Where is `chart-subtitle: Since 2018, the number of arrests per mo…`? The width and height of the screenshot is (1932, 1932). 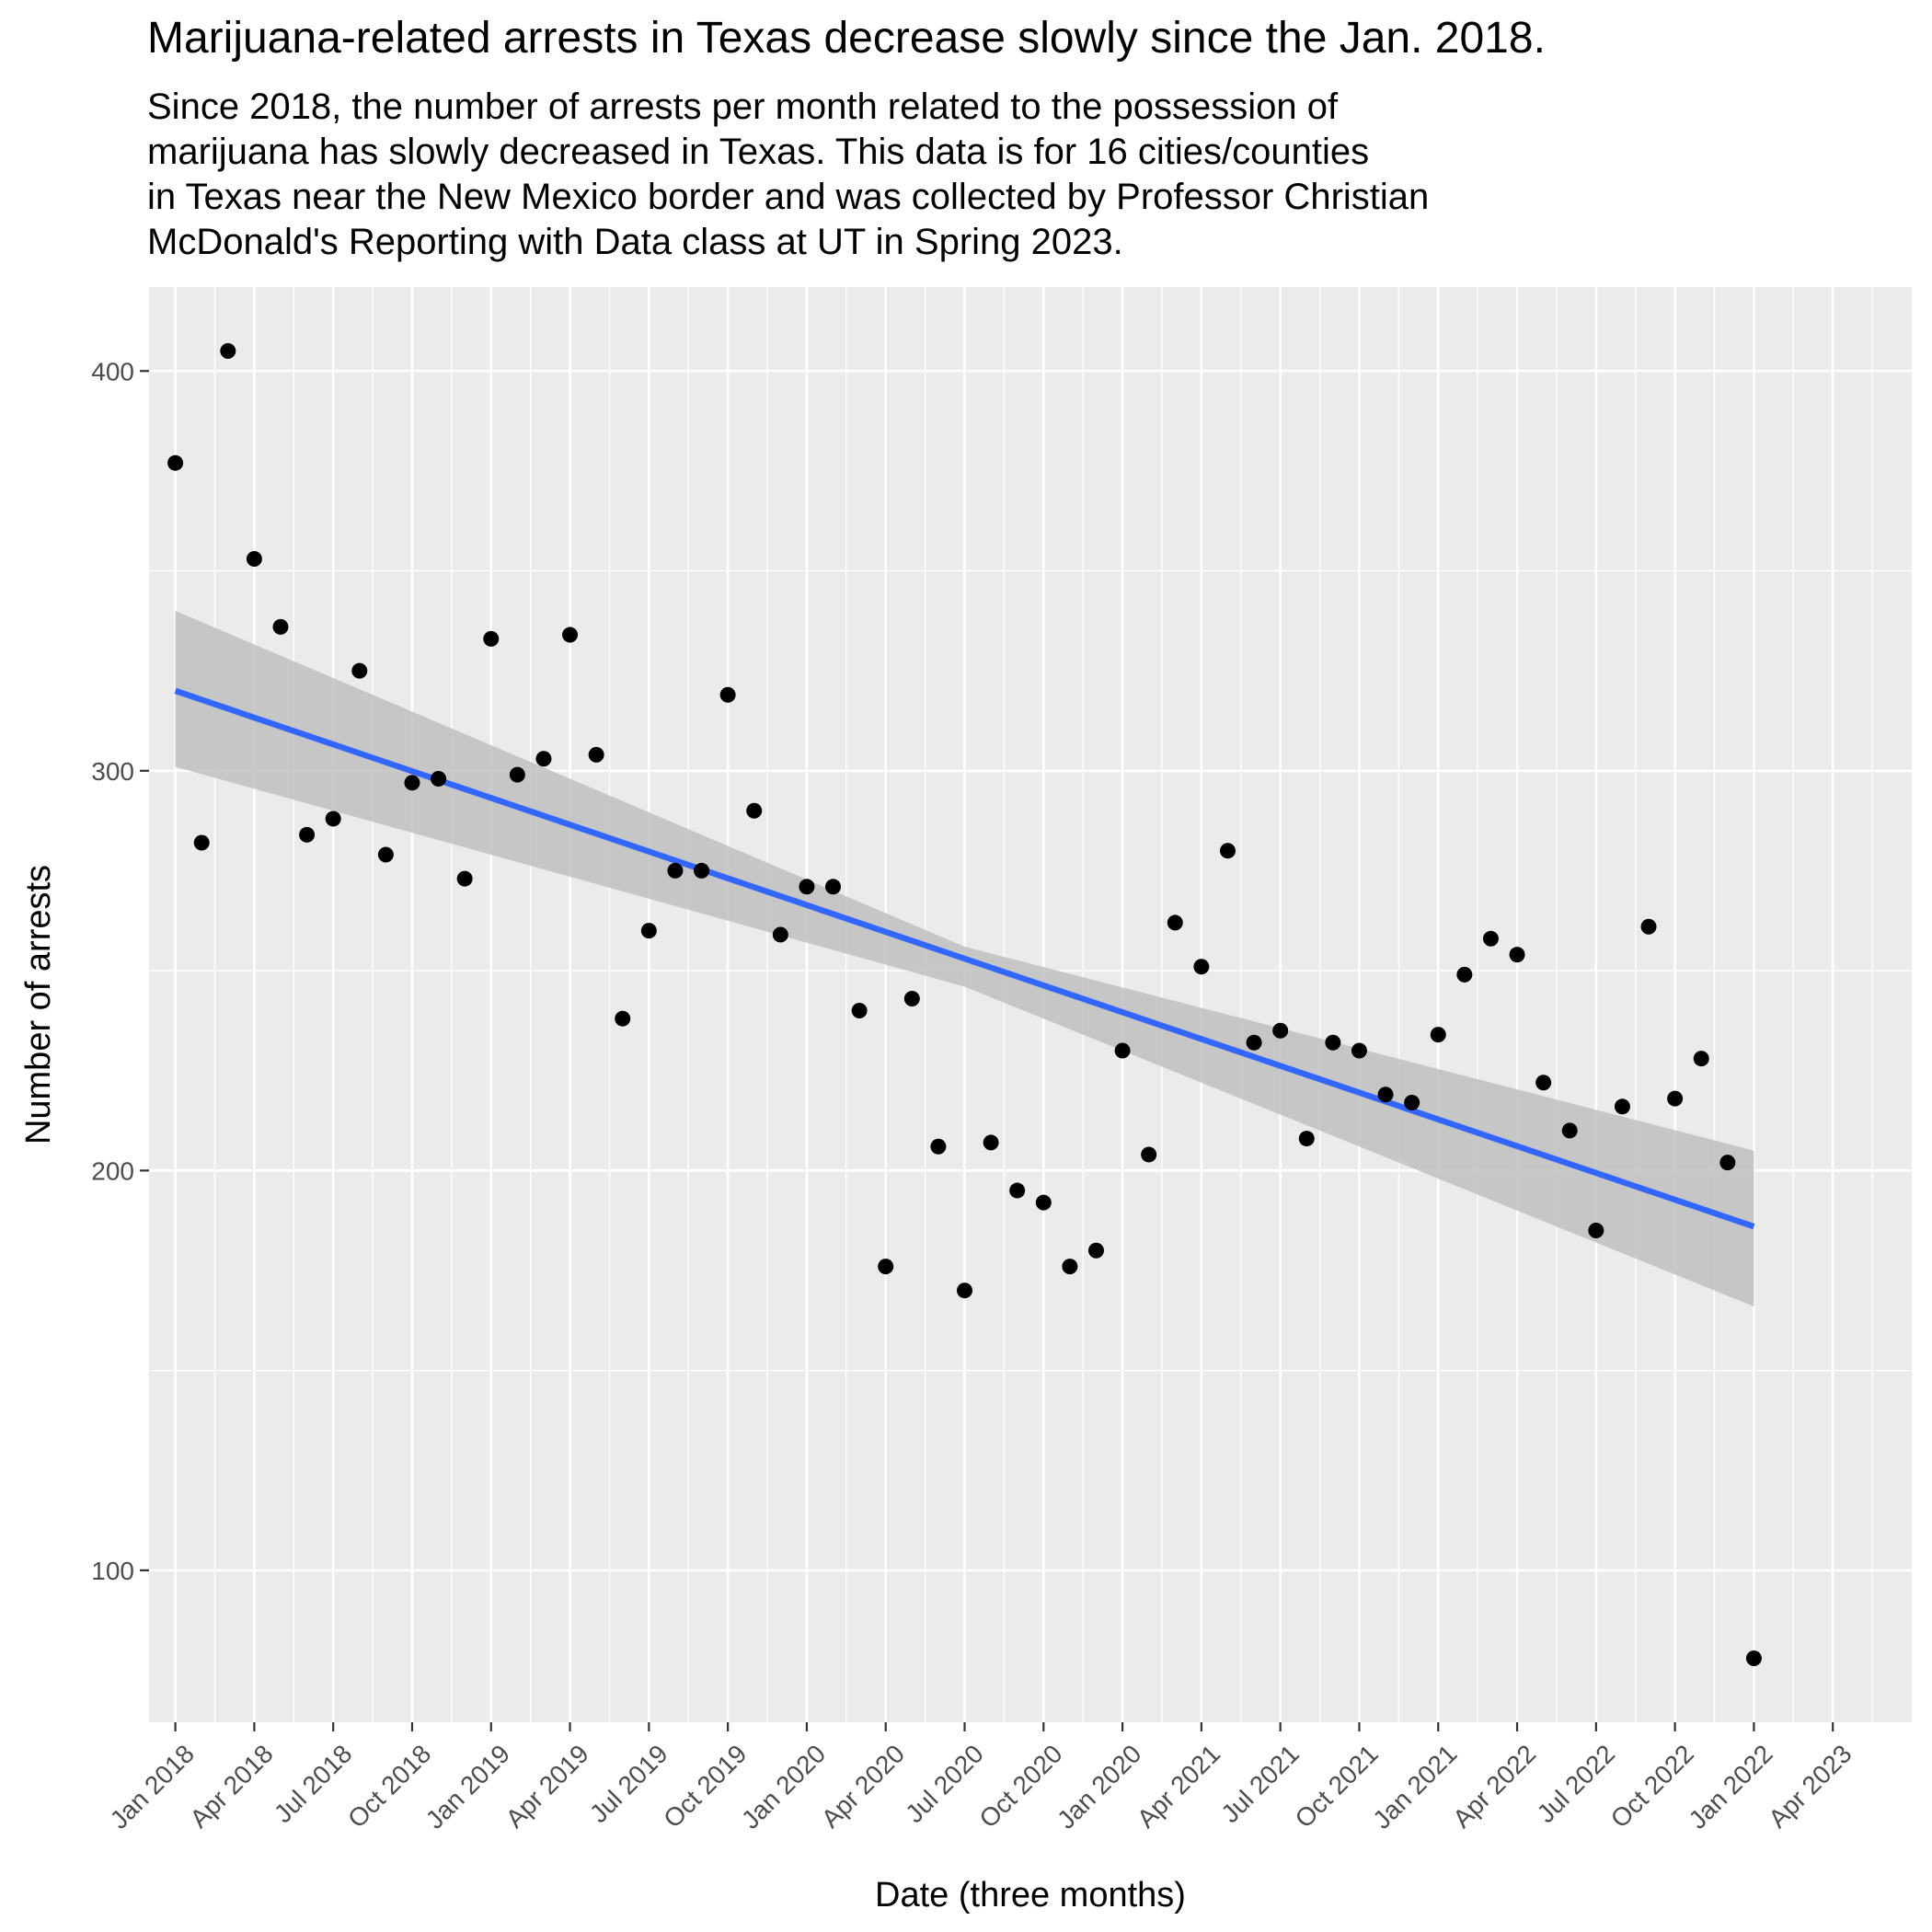 chart-subtitle: Since 2018, the number of arrests per mo… is located at coordinates (788, 174).